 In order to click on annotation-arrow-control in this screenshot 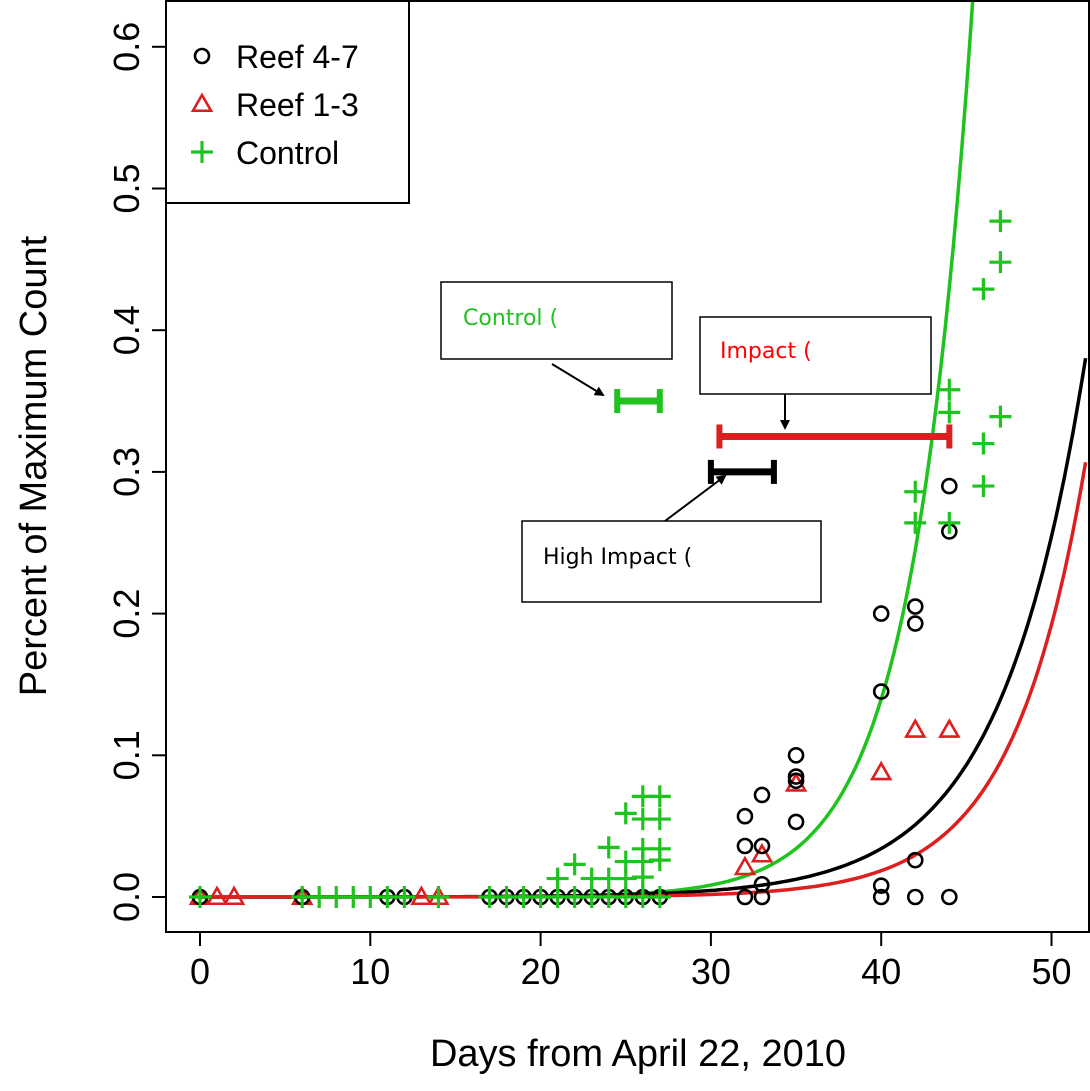, I will do `click(578, 380)`.